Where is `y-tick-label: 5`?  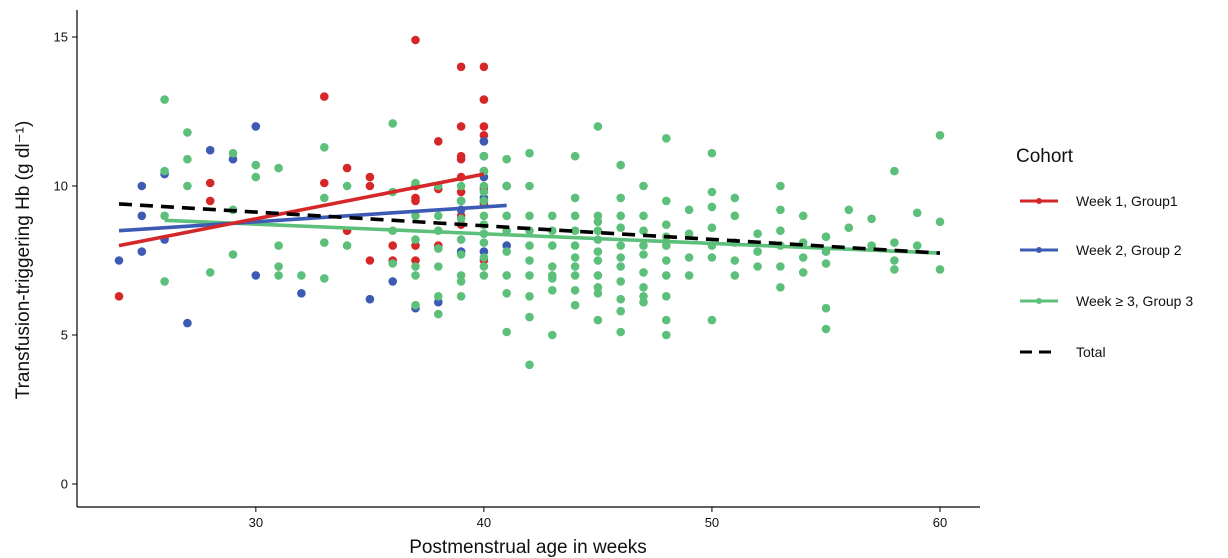
y-tick-label: 5 is located at coordinates (64, 335).